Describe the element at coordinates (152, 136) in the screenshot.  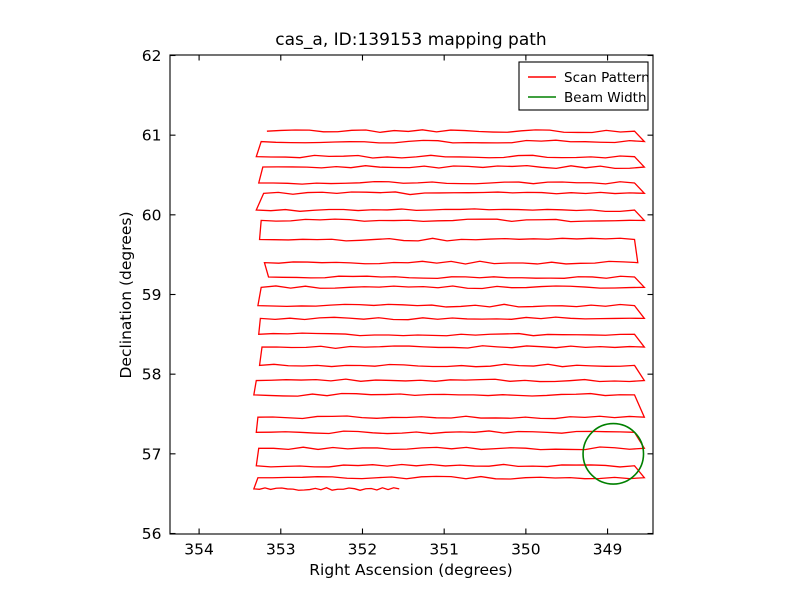
I see `y-tick-label: 61` at that location.